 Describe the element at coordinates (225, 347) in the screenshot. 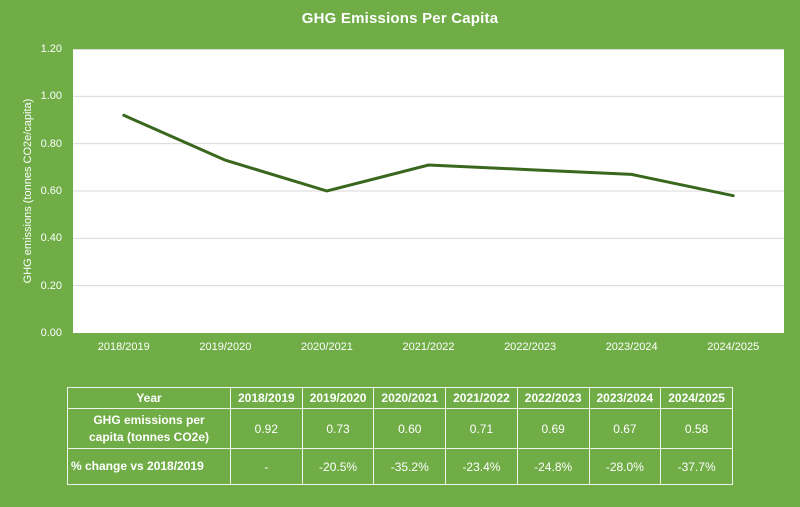

I see `x-axis-label: 2019/2020` at that location.